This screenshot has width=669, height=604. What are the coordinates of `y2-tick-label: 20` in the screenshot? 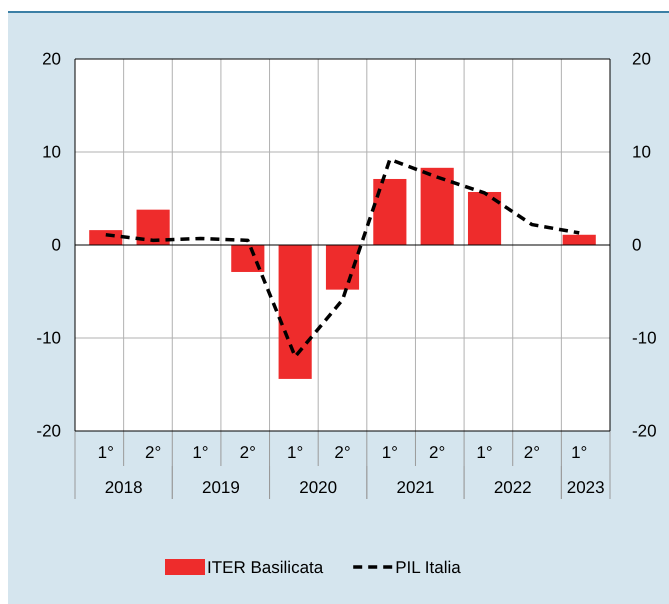 It's located at (641, 58).